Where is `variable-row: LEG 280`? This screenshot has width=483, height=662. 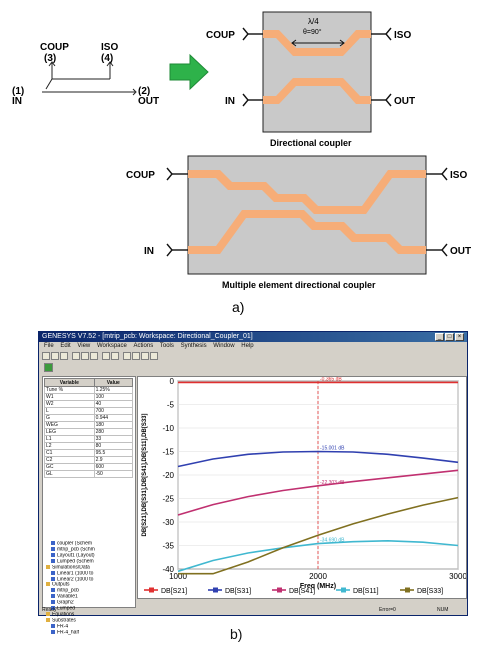
variable-row: LEG 280 is located at coordinates (89, 432).